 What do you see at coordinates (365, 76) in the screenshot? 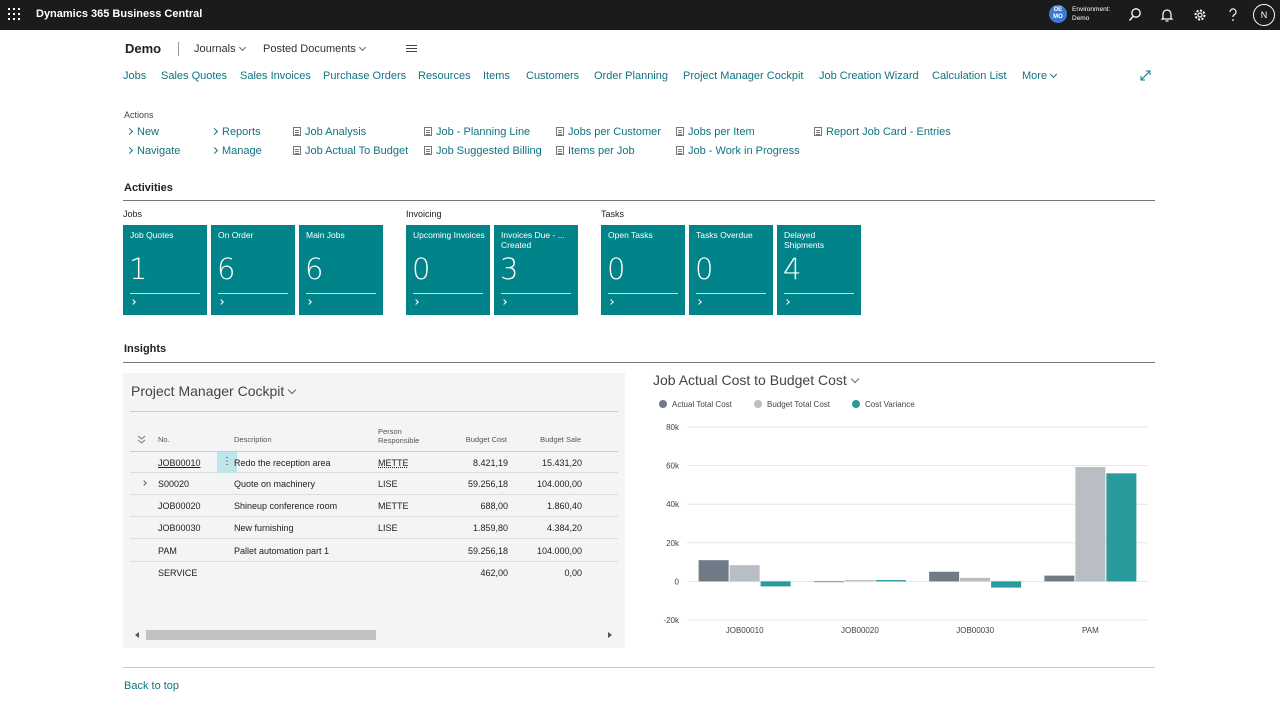
I see `nav-purchase-orders: Purchase Orders` at bounding box center [365, 76].